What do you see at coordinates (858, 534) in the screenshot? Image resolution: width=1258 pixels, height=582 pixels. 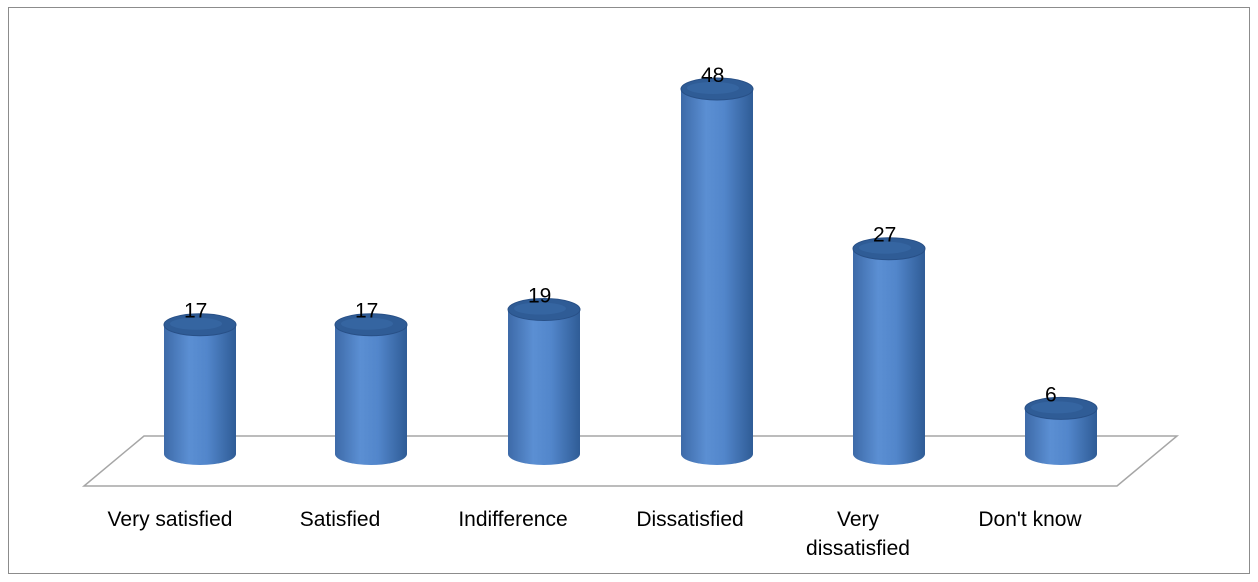 I see `category-label-5: Very dissatisfied` at bounding box center [858, 534].